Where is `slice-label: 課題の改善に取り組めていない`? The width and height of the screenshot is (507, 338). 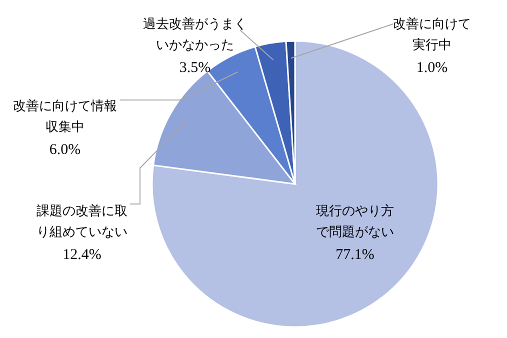
slice-label: 課題の改善に取り組めていない is located at coordinates (82, 221).